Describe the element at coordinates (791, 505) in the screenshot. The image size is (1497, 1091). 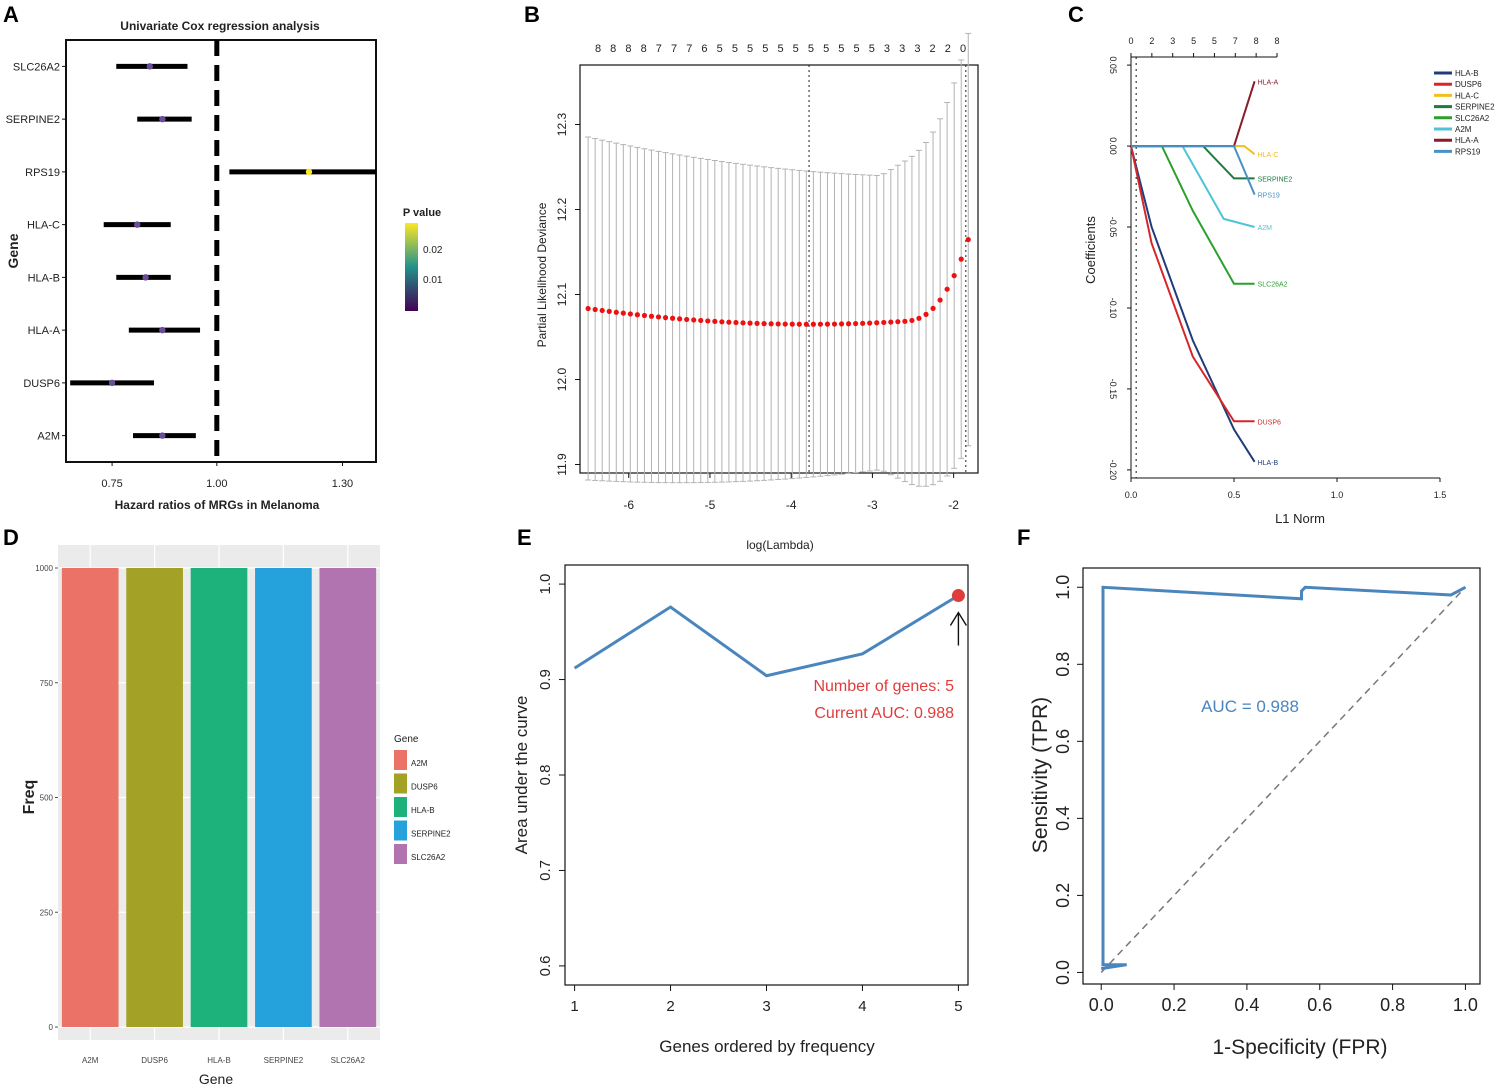
I see `x-tick-label: -4` at that location.